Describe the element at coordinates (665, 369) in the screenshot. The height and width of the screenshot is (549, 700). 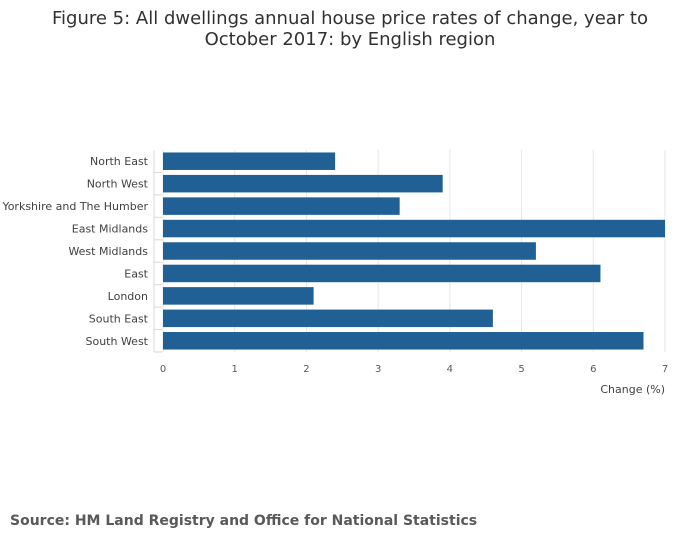
I see `x-tick-label: 7` at that location.